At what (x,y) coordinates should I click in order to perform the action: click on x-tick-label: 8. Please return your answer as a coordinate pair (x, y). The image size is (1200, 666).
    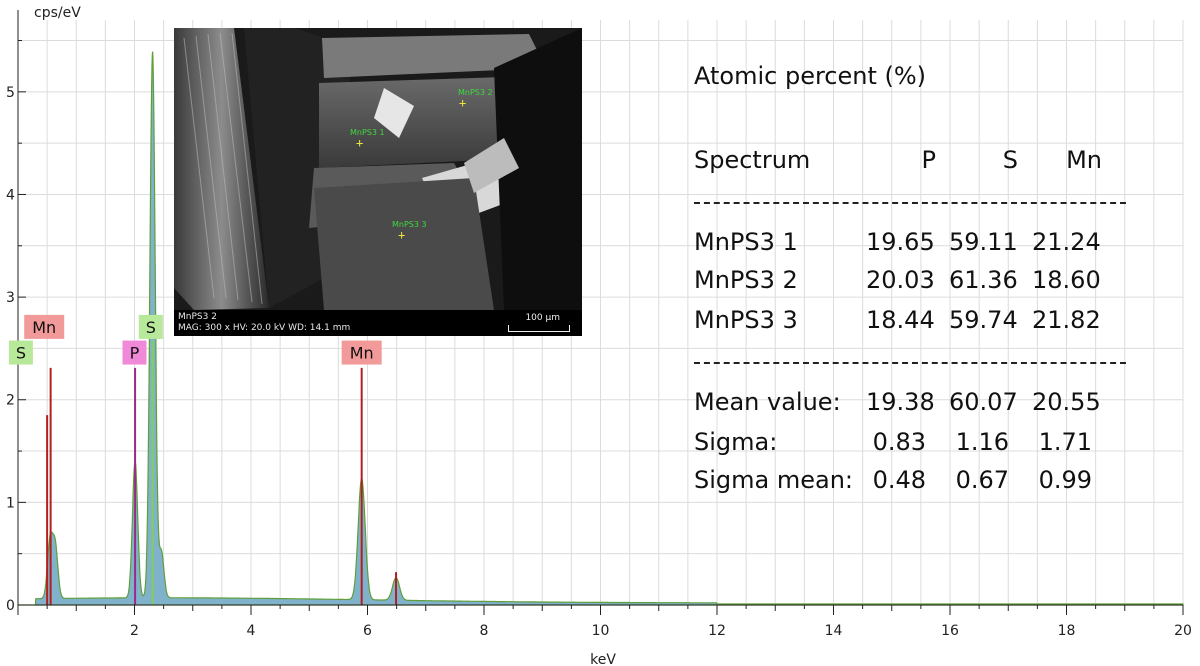
    Looking at the image, I should click on (484, 631).